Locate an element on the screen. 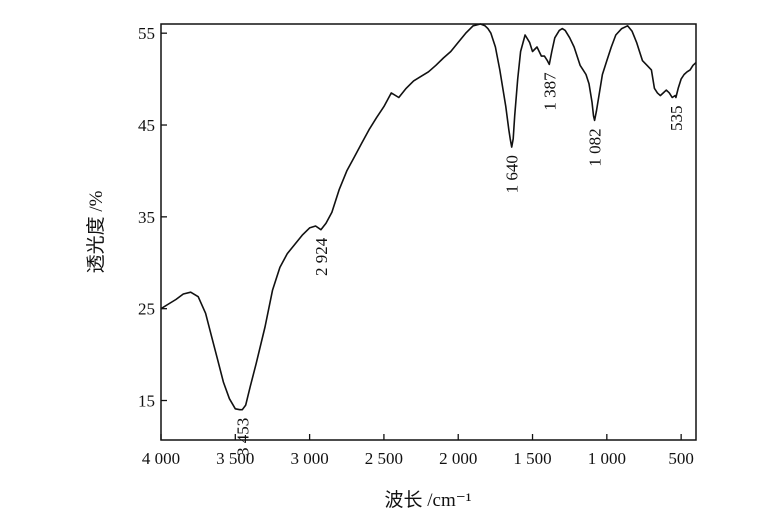 Image resolution: width=773 pixels, height=528 pixels. y-tick-label: 35 is located at coordinates (146, 217).